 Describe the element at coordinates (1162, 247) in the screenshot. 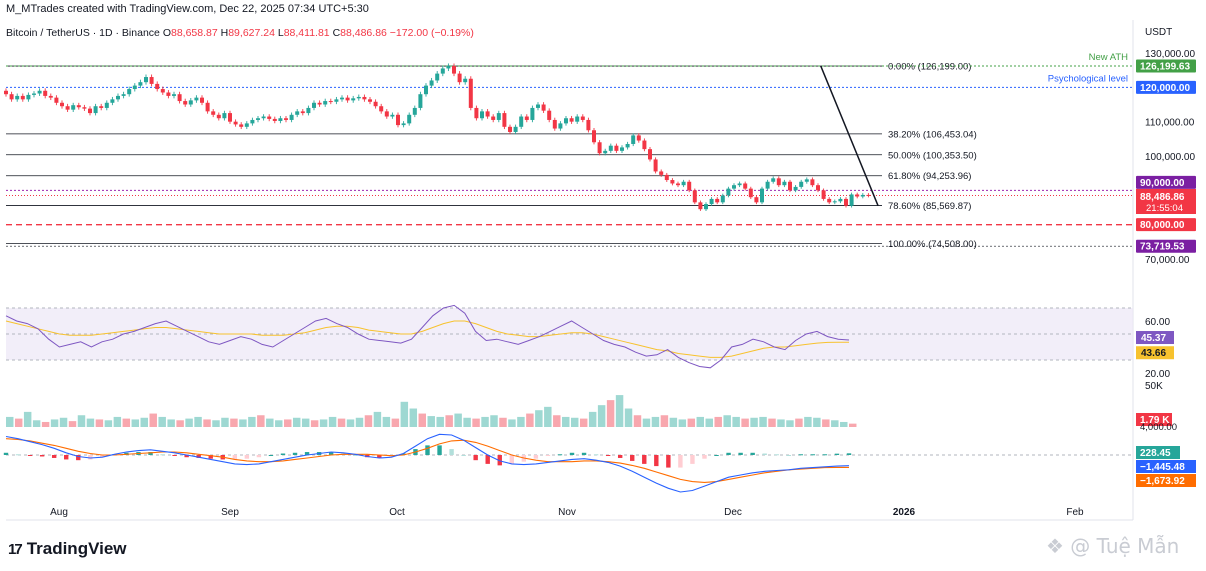

I see `level-73k-tag: 73,719.53` at that location.